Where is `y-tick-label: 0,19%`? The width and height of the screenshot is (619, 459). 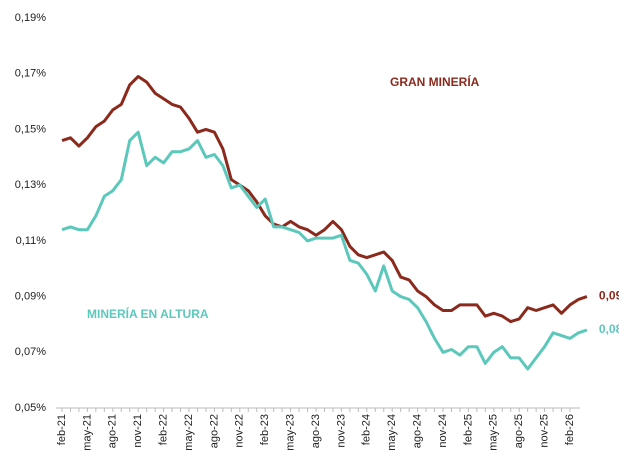 y-tick-label: 0,19% is located at coordinates (30, 18).